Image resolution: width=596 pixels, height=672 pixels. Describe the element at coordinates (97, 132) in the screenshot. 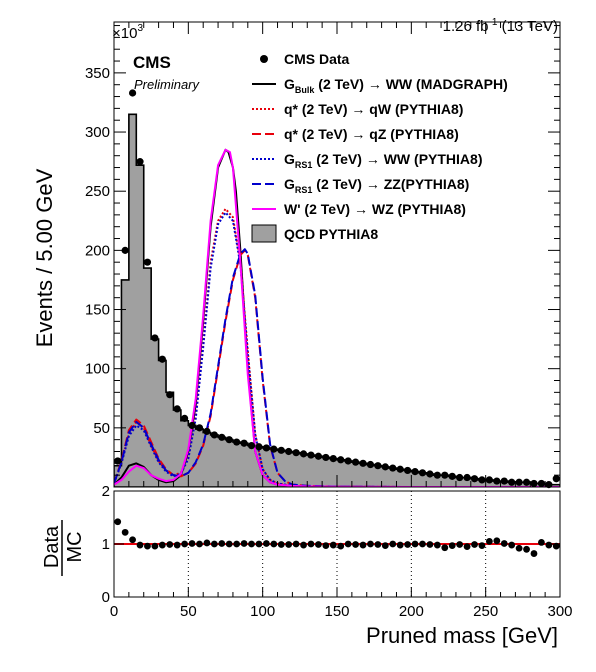

I see `y-tick-label: 300` at that location.